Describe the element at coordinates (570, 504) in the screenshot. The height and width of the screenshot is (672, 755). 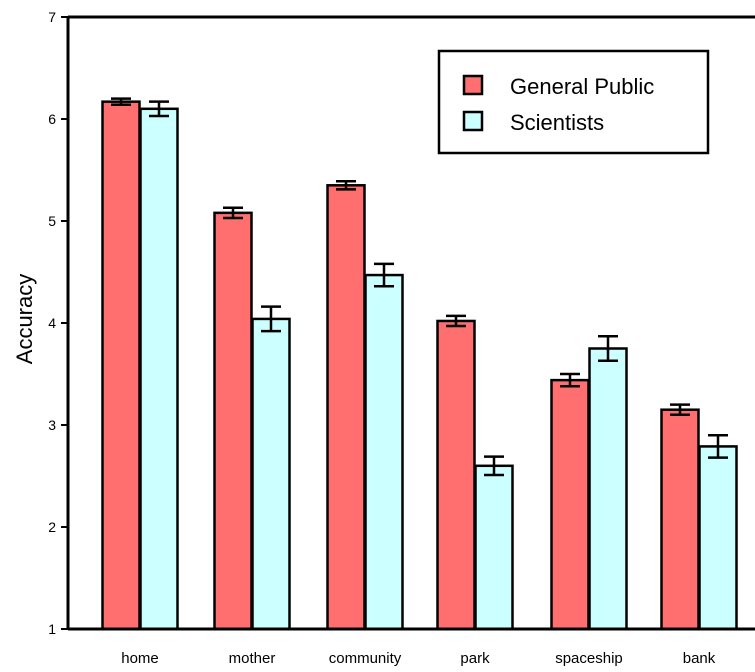
I see `bar-general-public-spaceship` at that location.